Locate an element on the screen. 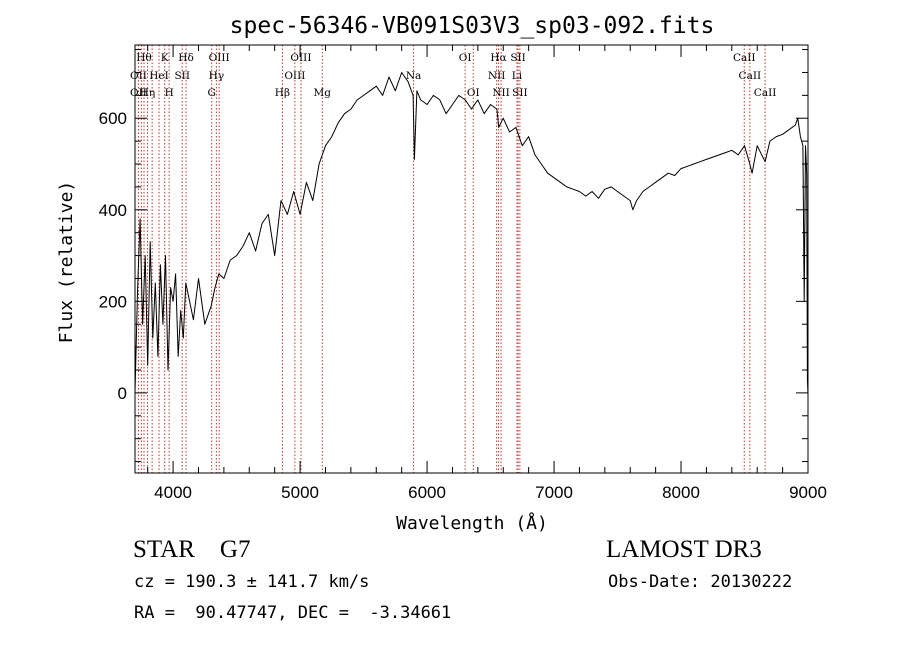 Image resolution: width=900 pixels, height=649 pixels. survey-name: LAMOST DR3 is located at coordinates (684, 549).